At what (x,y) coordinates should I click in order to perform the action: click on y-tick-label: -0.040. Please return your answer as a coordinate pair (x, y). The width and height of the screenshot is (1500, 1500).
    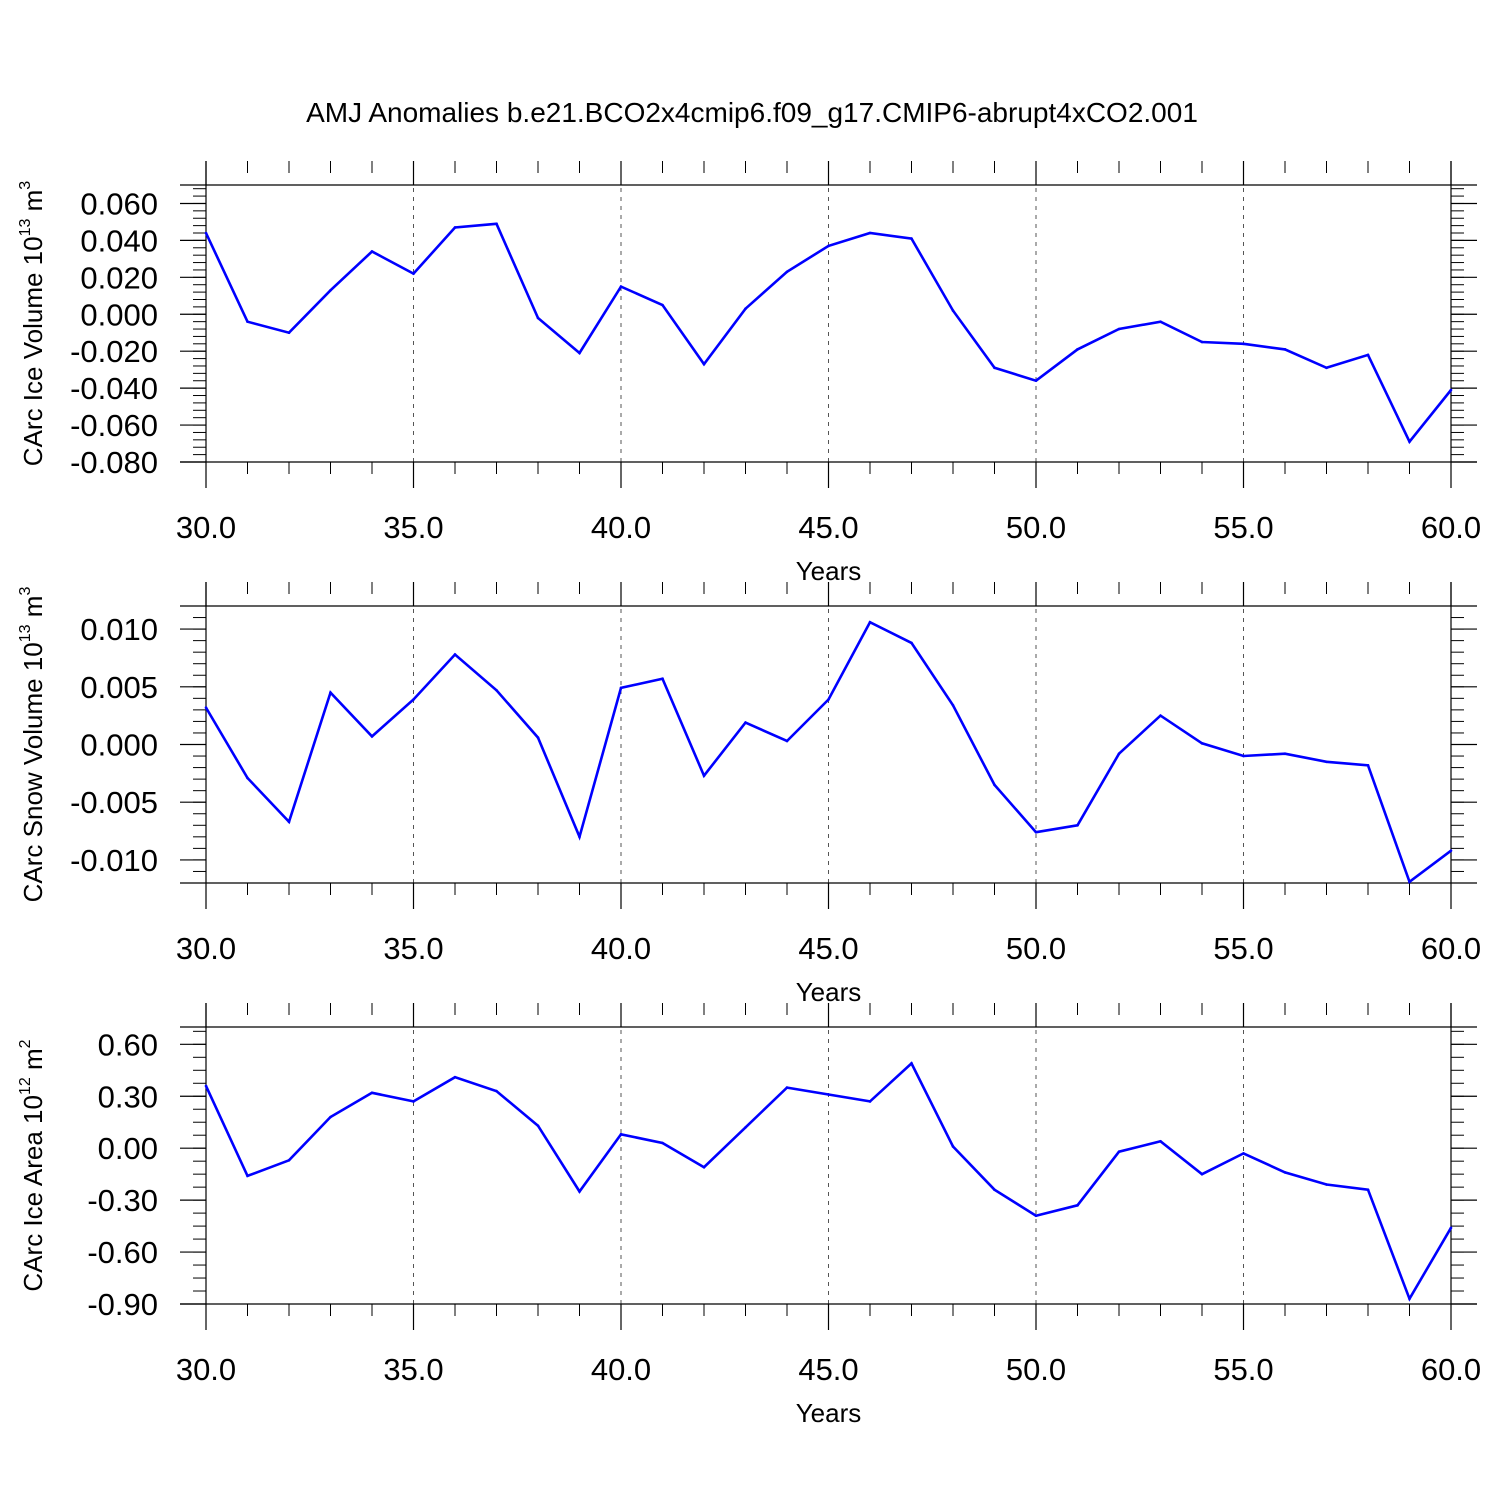
    Looking at the image, I should click on (114, 388).